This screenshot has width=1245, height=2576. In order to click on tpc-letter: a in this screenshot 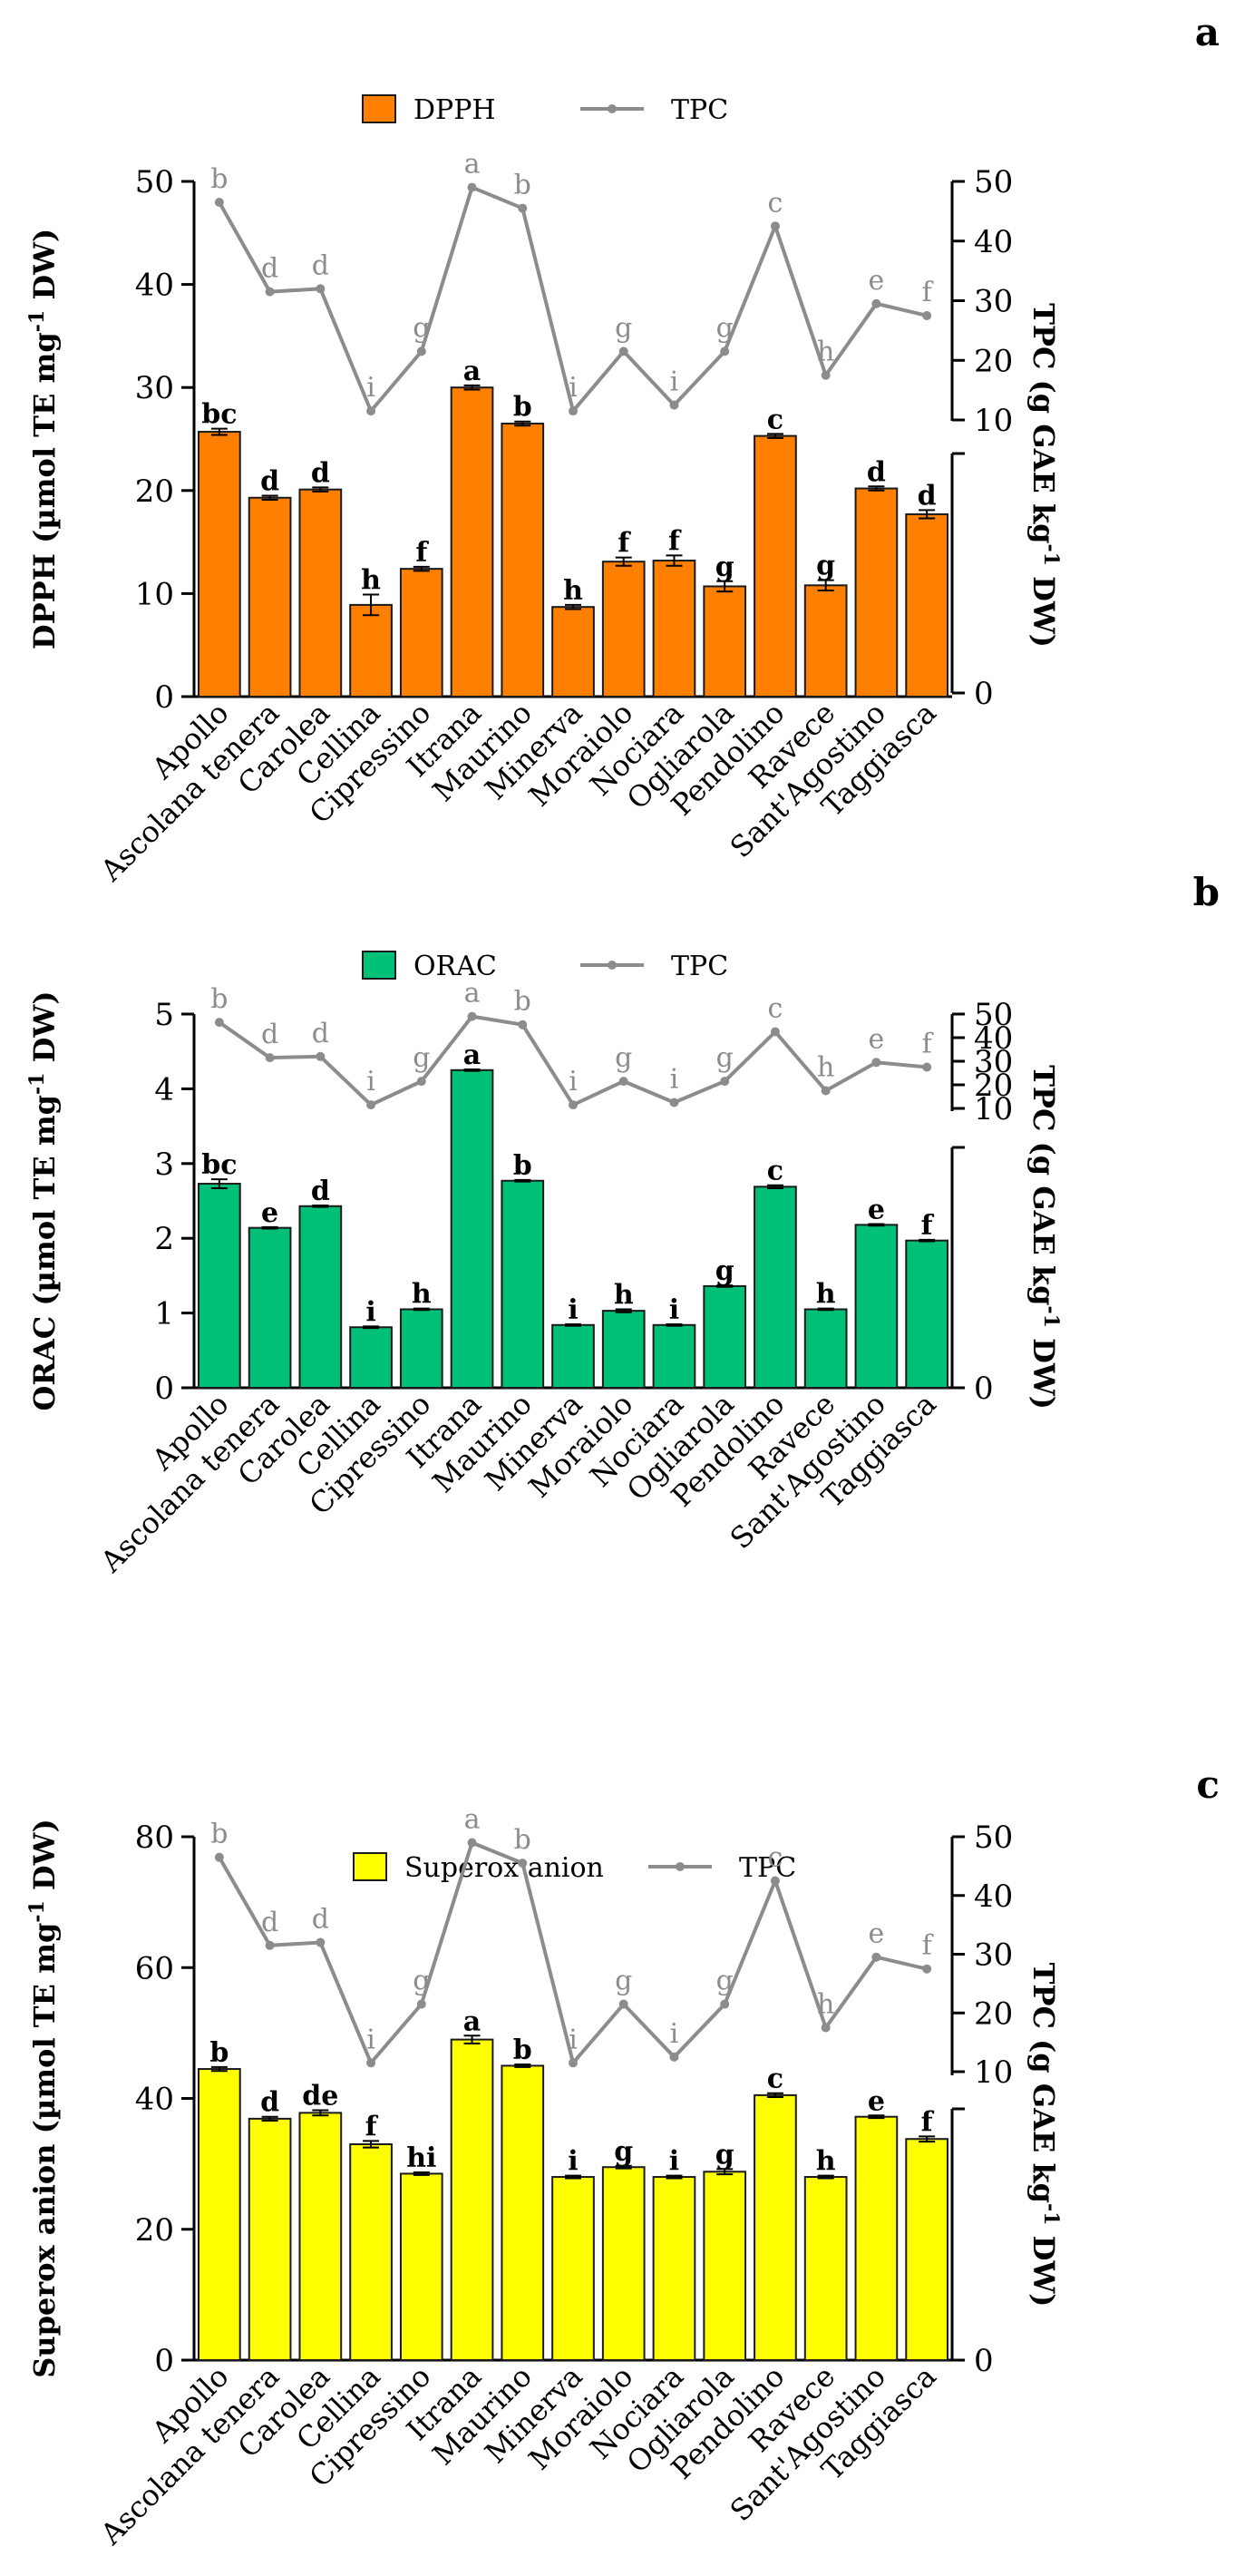, I will do `click(473, 994)`.